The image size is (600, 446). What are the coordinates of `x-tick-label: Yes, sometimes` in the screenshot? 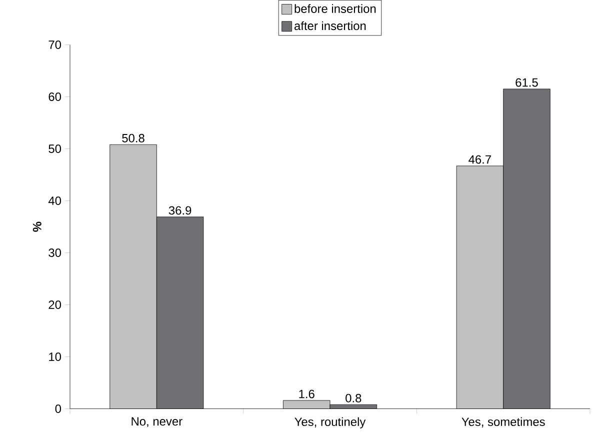 It's located at (503, 422).